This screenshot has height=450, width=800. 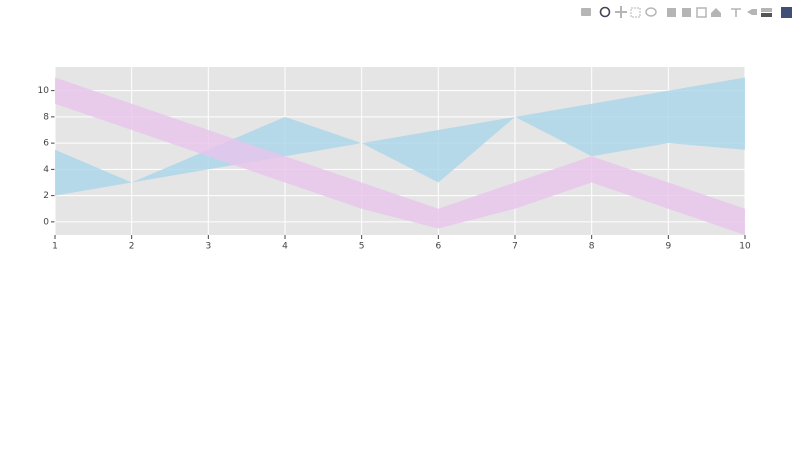 What do you see at coordinates (285, 247) in the screenshot?
I see `x-tick-label: 4` at bounding box center [285, 247].